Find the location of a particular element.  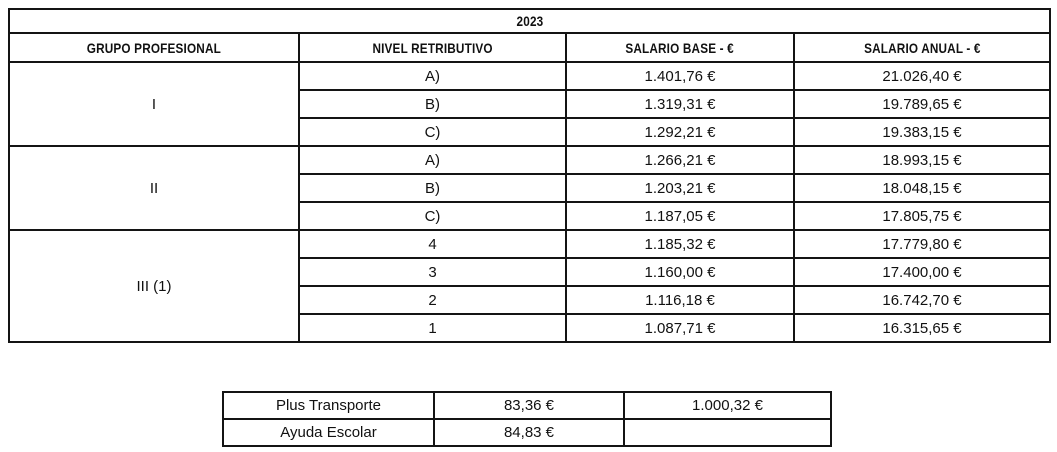

extras-label-cell: Ayuda Escolar is located at coordinates (328, 432).